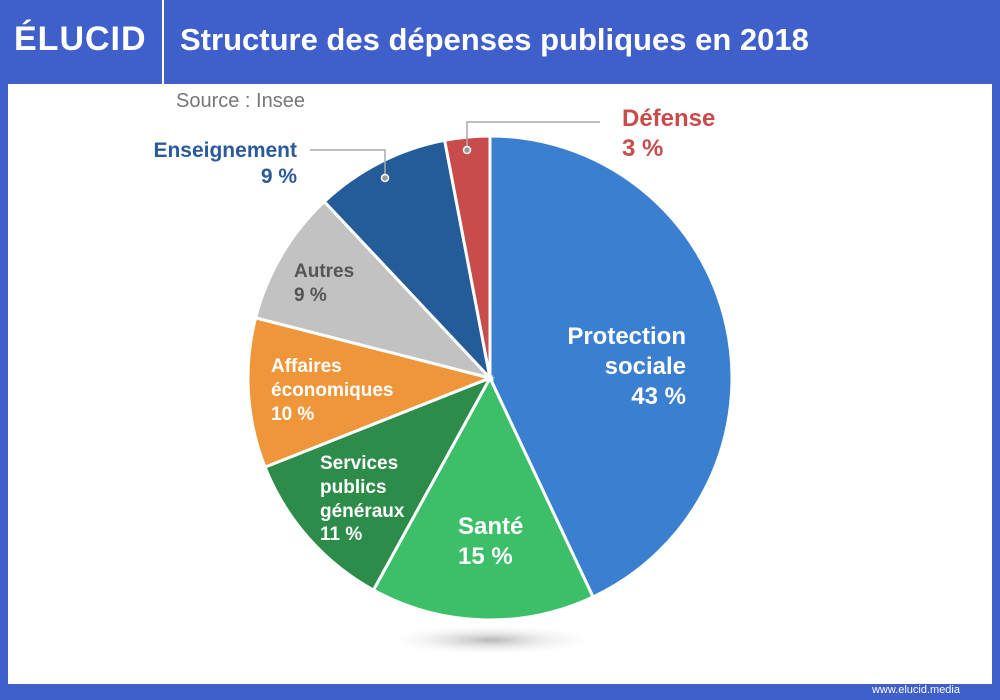 This screenshot has width=1000, height=700. What do you see at coordinates (915, 690) in the screenshot?
I see `footer-url: www.elucid.media` at bounding box center [915, 690].